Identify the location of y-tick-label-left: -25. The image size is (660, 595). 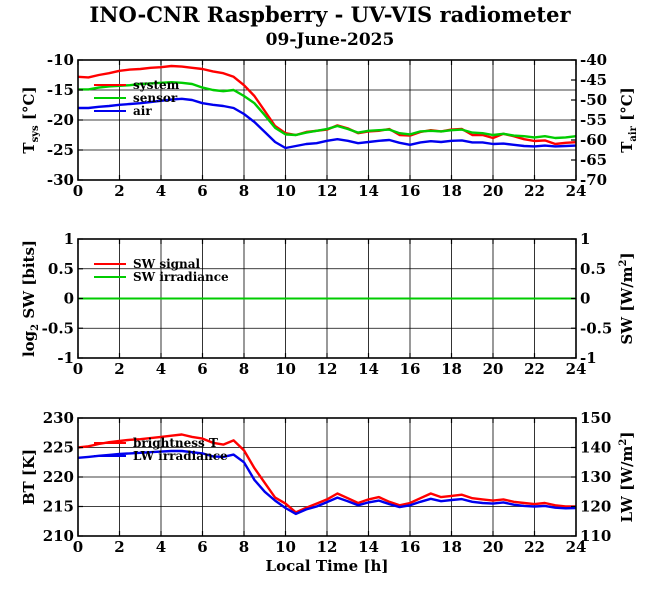
(60, 150).